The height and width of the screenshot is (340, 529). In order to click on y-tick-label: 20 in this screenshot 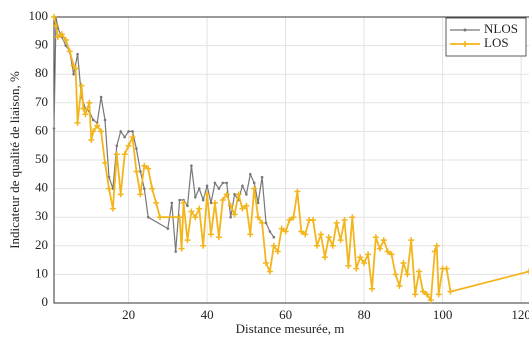, I will do `click(41, 244)`.